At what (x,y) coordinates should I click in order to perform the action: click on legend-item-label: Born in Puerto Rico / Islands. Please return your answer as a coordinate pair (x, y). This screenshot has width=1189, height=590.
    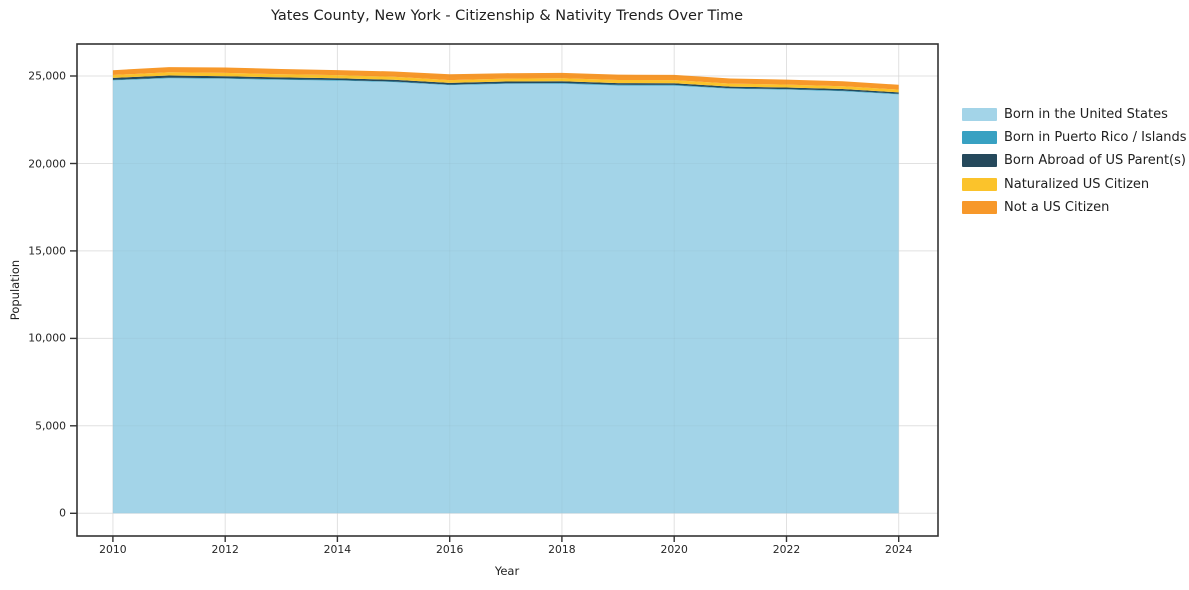
    Looking at the image, I should click on (1095, 138).